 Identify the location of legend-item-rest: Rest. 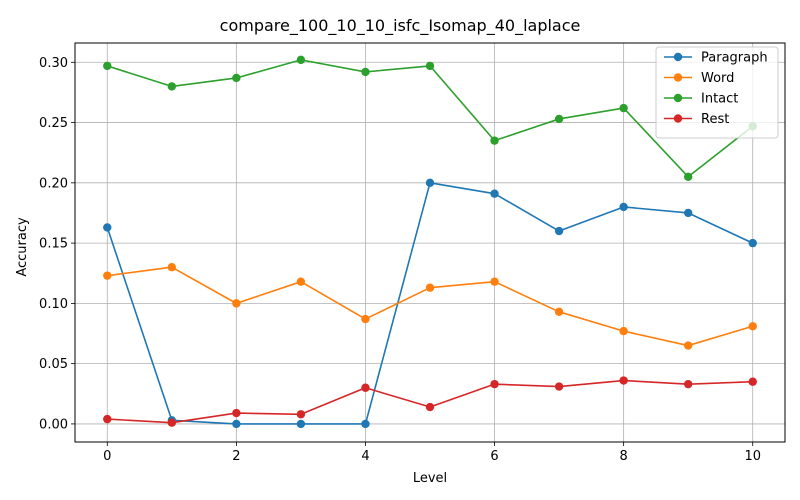
(696, 119).